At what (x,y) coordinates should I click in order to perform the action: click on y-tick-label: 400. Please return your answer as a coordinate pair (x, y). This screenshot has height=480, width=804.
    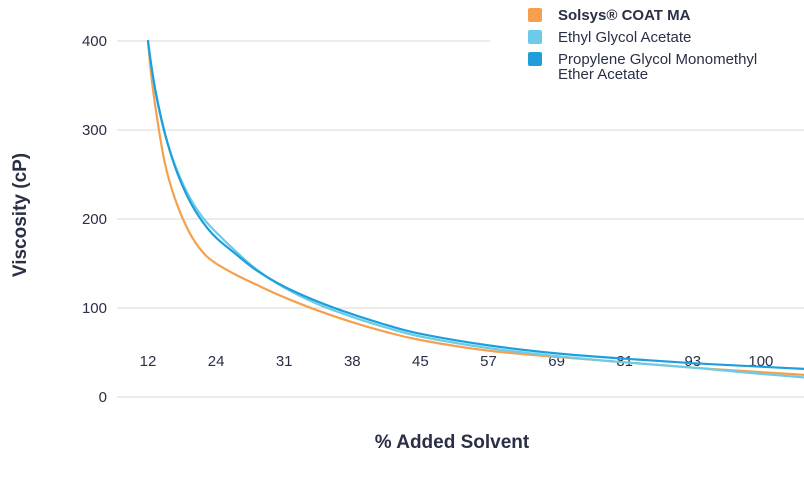
    Looking at the image, I should click on (94, 41).